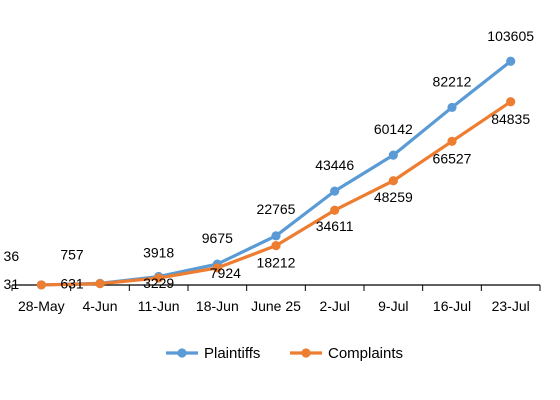 The width and height of the screenshot is (560, 400). I want to click on data-label-complaints: 48259, so click(393, 197).